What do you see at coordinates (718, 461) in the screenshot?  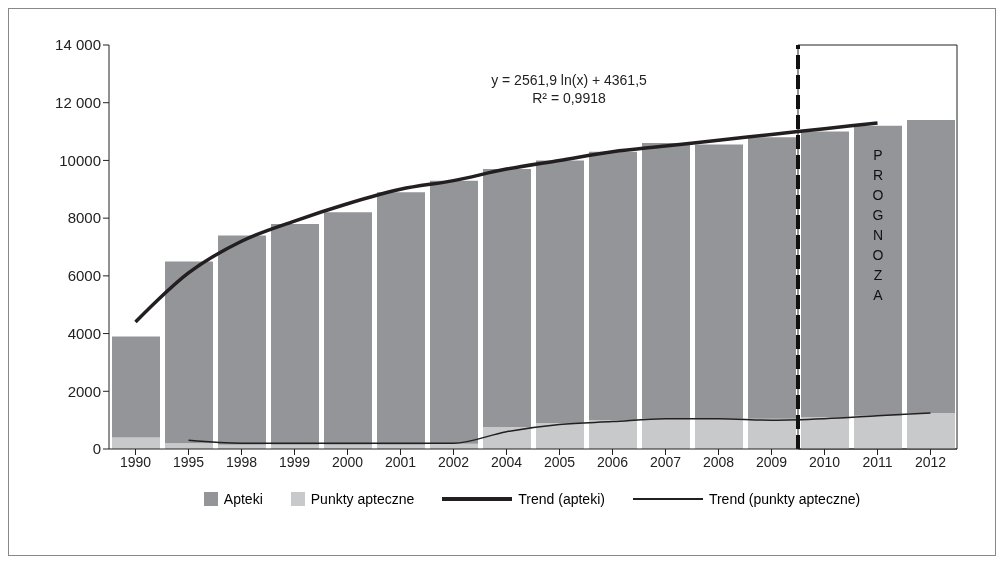 I see `x-tick-label: 2008` at bounding box center [718, 461].